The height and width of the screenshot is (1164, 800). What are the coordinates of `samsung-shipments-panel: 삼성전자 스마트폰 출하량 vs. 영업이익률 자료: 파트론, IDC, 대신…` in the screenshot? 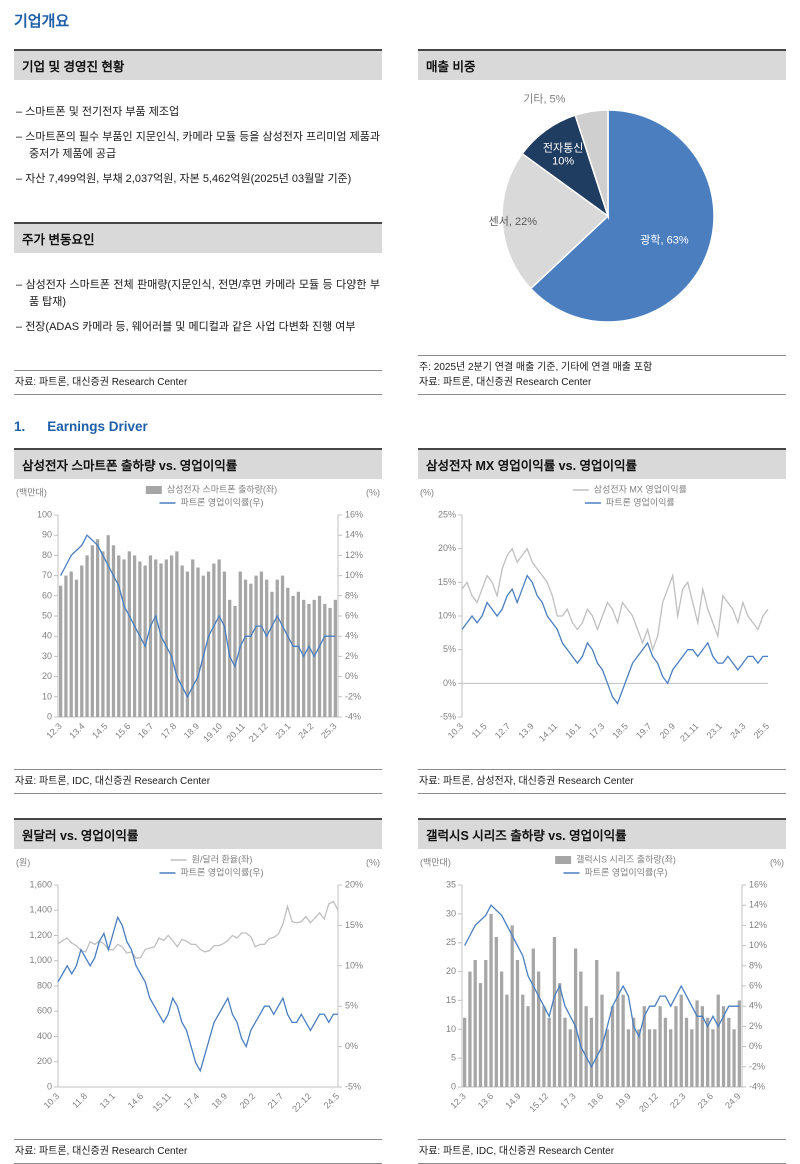 It's located at (198, 621).